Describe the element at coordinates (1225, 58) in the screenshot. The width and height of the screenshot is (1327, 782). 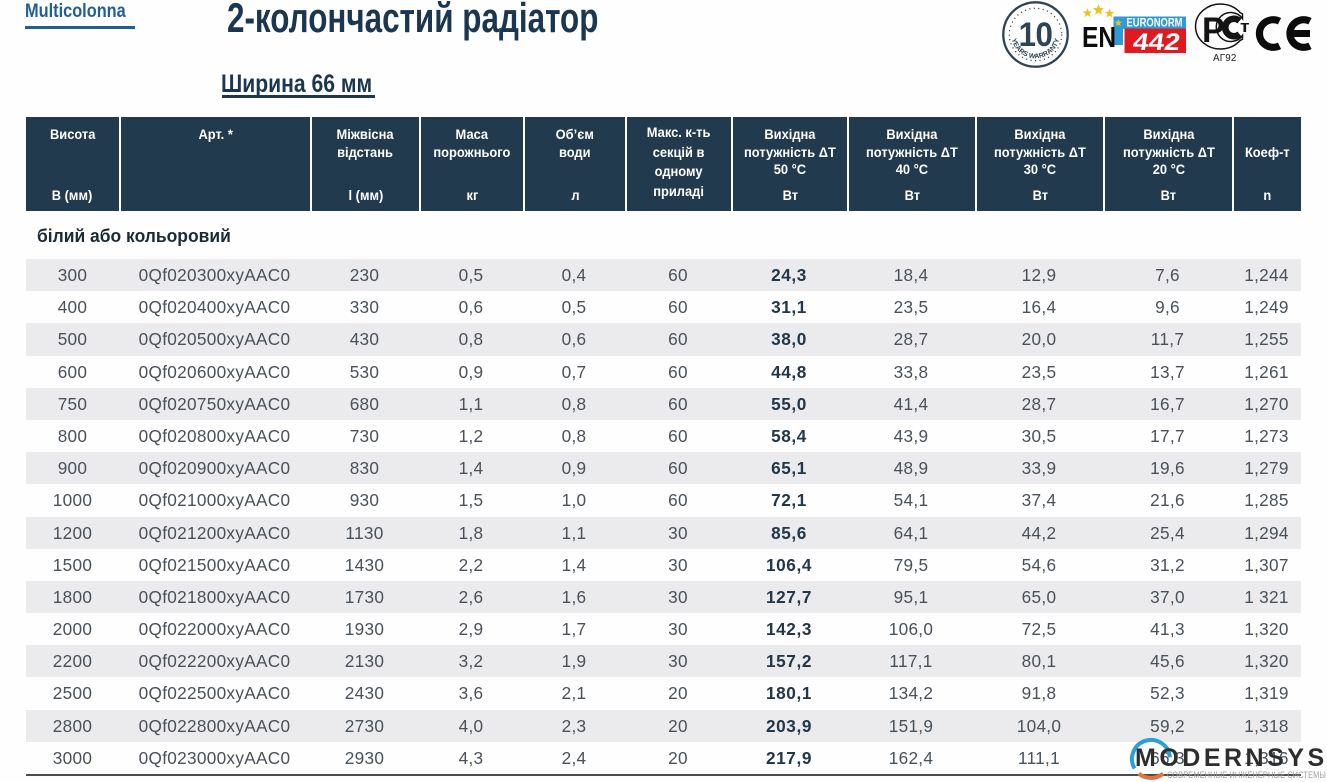
I see `svg-text: АГ92` at that location.